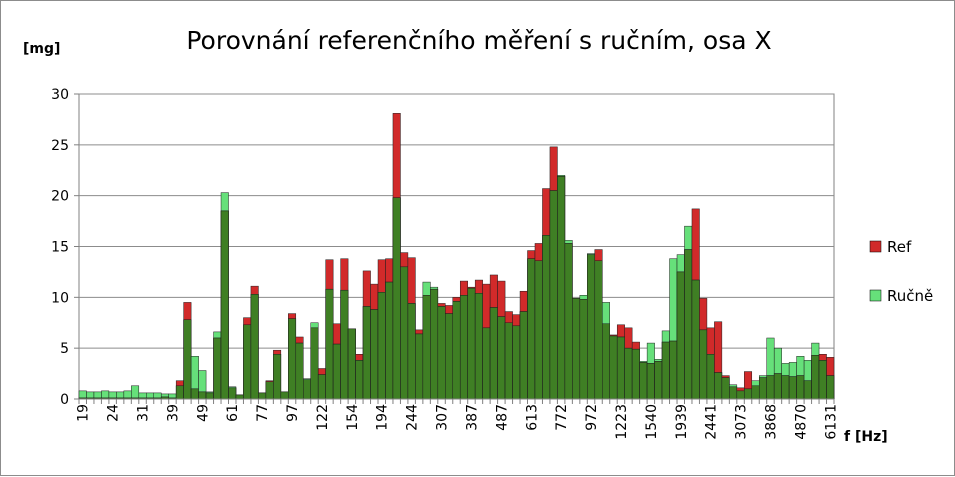 The width and height of the screenshot is (955, 477). I want to click on x-tick-label: 613, so click(532, 417).